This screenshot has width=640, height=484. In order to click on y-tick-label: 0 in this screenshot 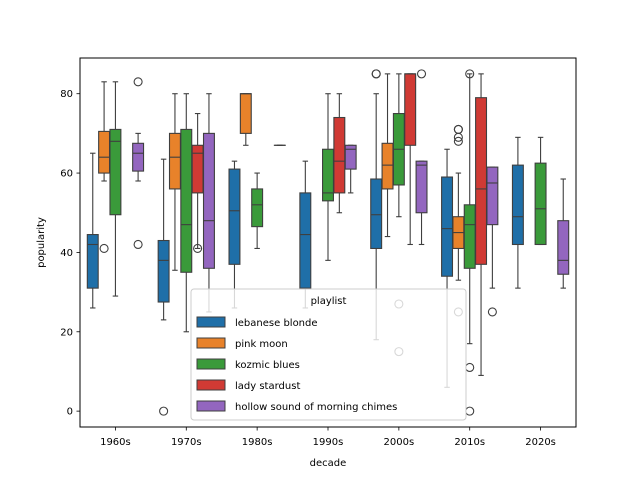, I will do `click(70, 412)`.